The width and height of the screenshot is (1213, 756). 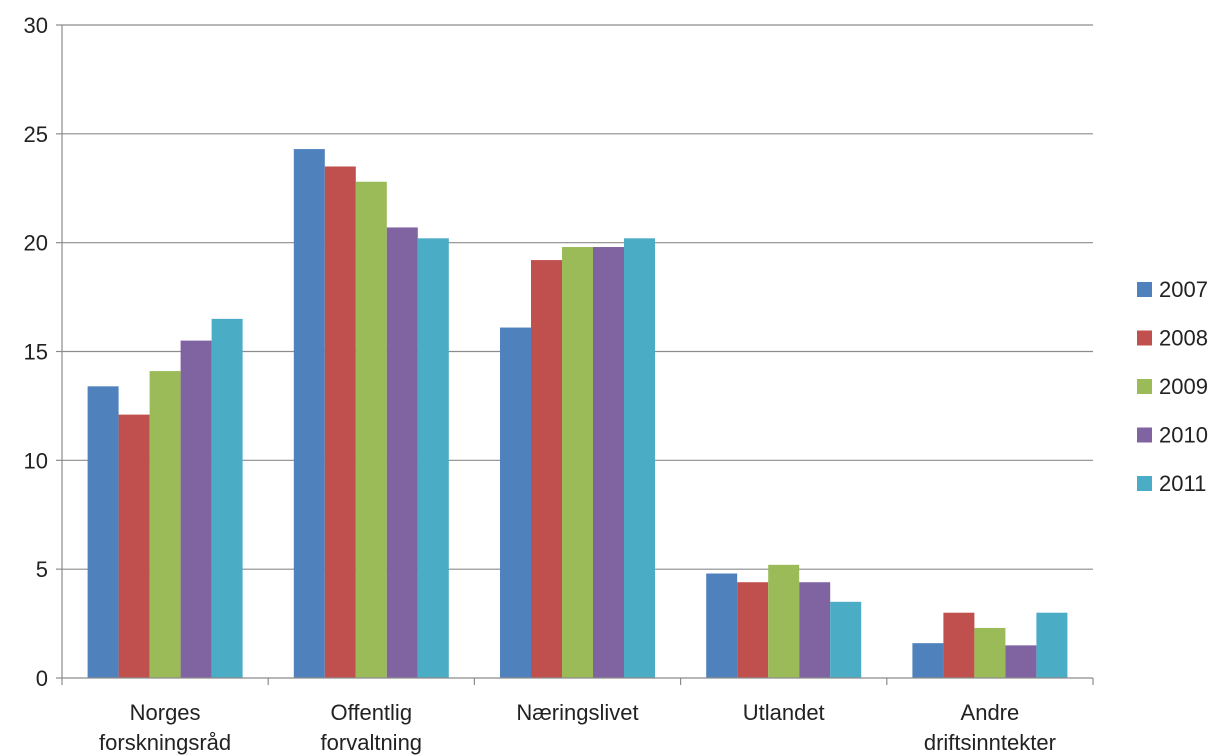 I want to click on category-label: Andre, so click(x=990, y=712).